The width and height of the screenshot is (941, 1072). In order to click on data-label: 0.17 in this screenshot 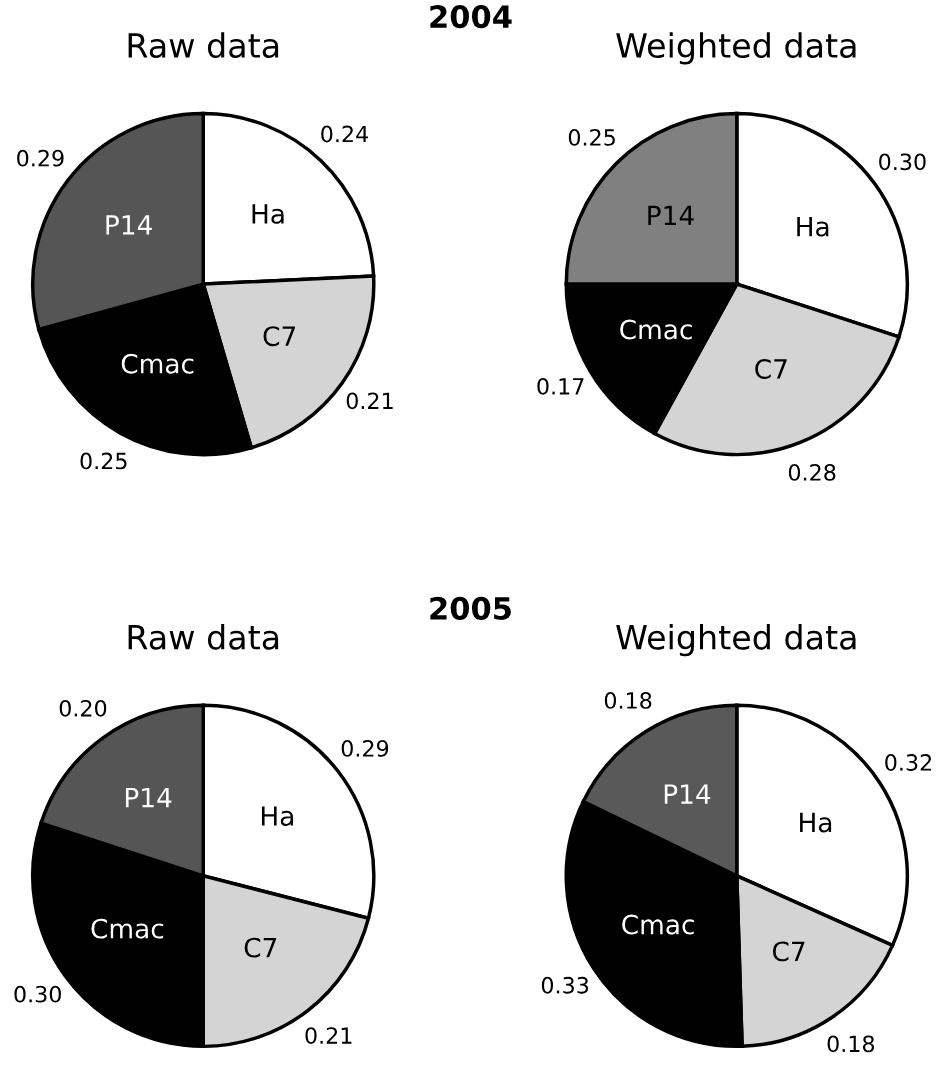, I will do `click(560, 386)`.